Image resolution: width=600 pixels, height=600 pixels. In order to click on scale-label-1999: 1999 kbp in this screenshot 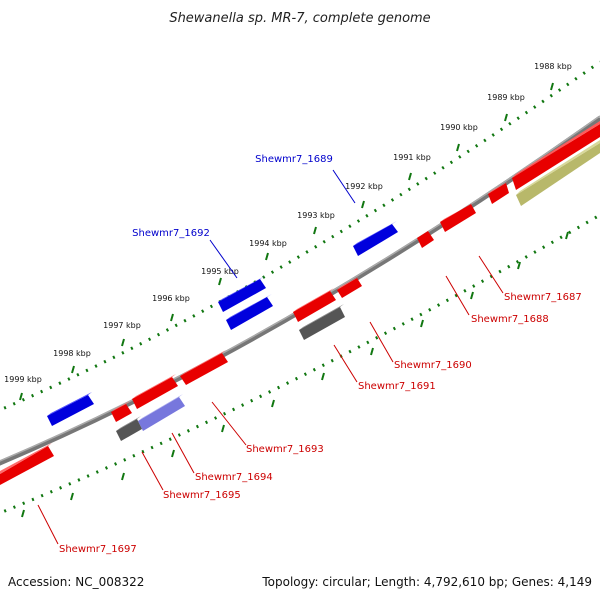, I will do `click(23, 379)`.